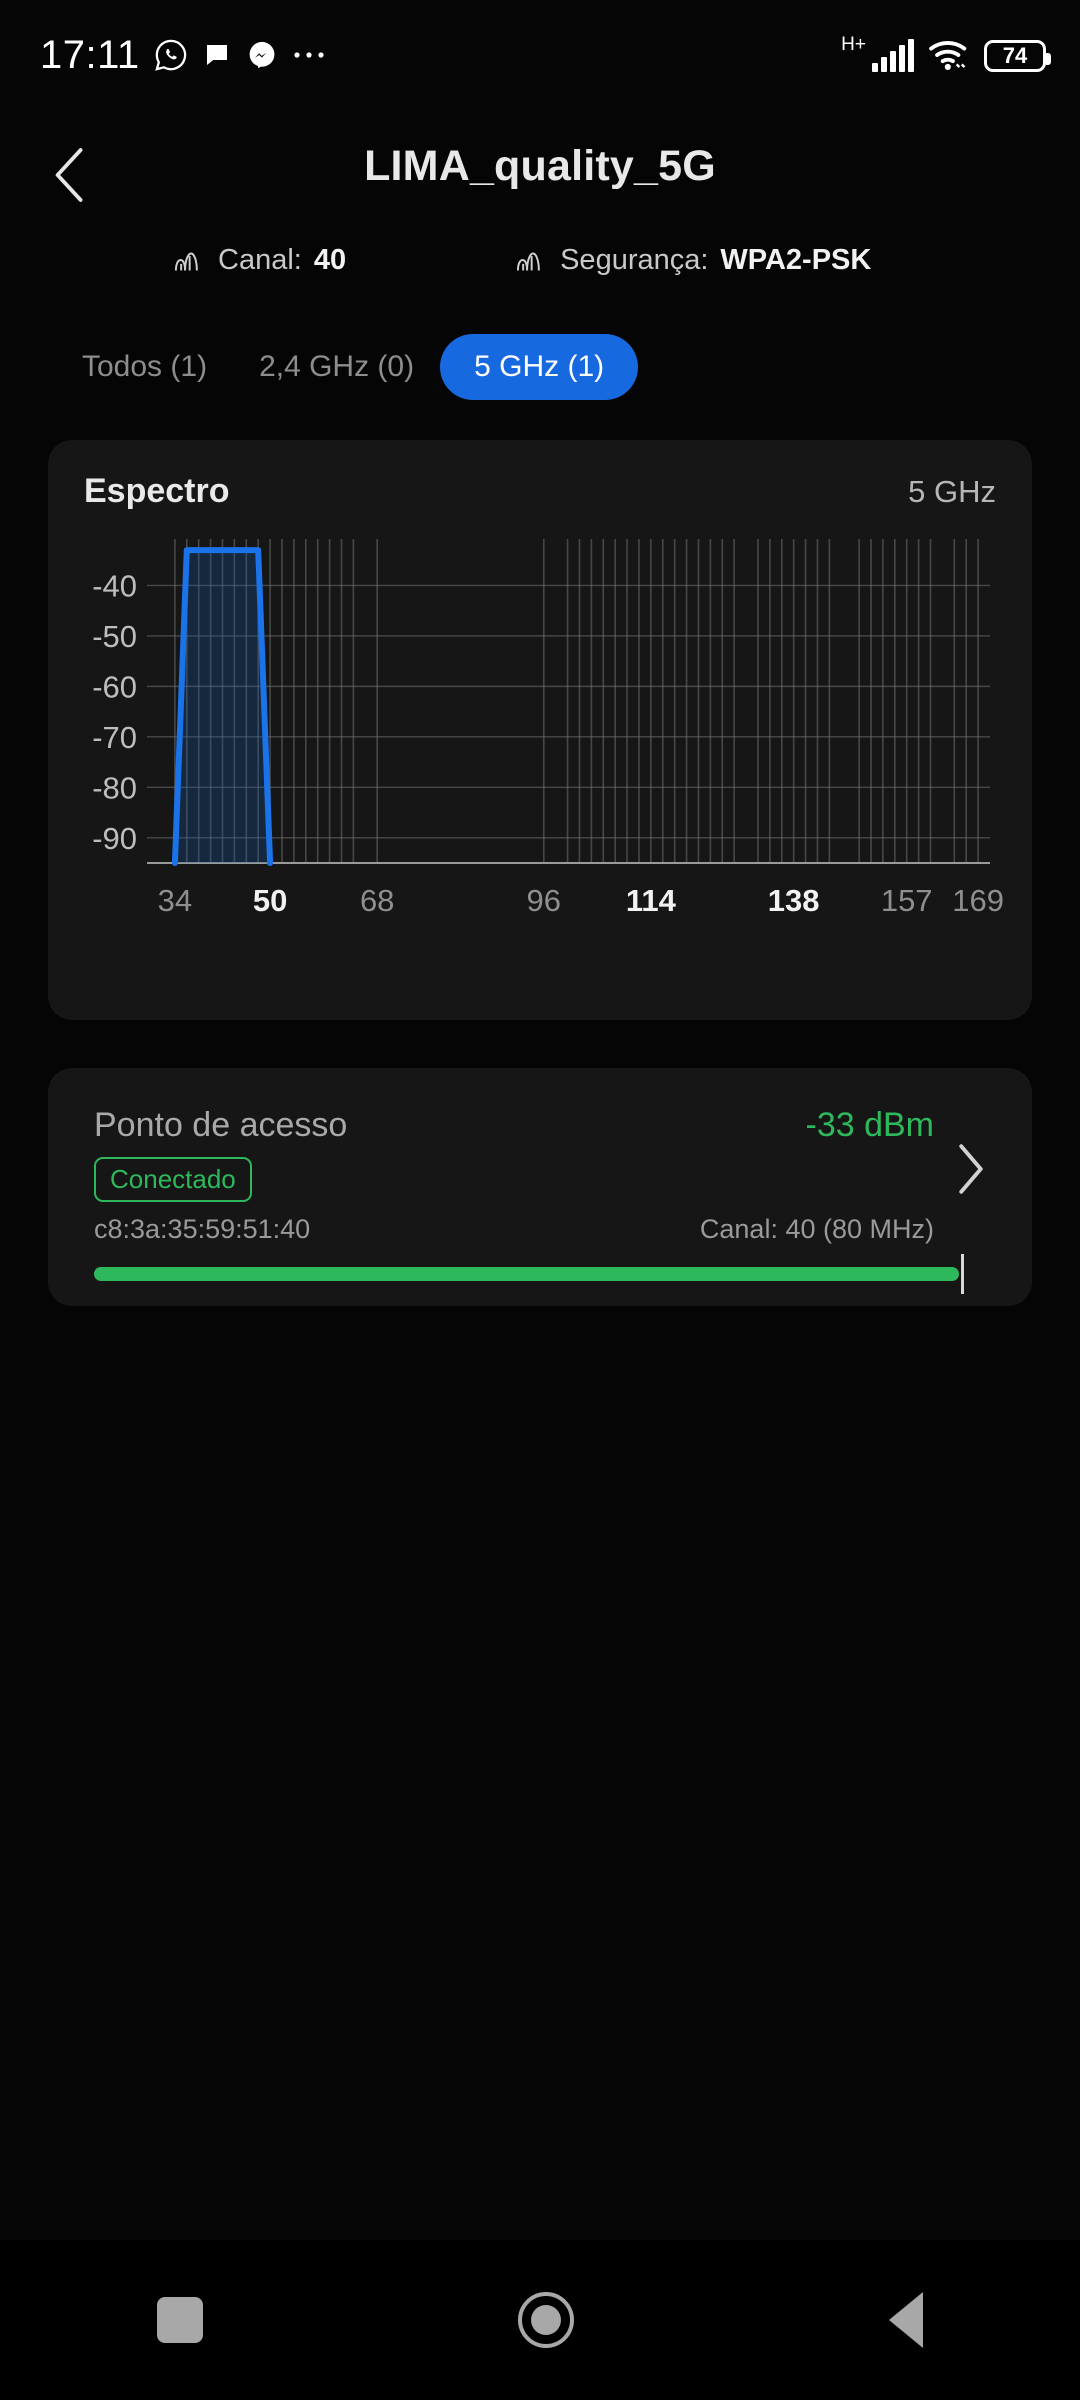 This screenshot has height=2400, width=1080. What do you see at coordinates (175, 900) in the screenshot?
I see `svg-text: 34` at bounding box center [175, 900].